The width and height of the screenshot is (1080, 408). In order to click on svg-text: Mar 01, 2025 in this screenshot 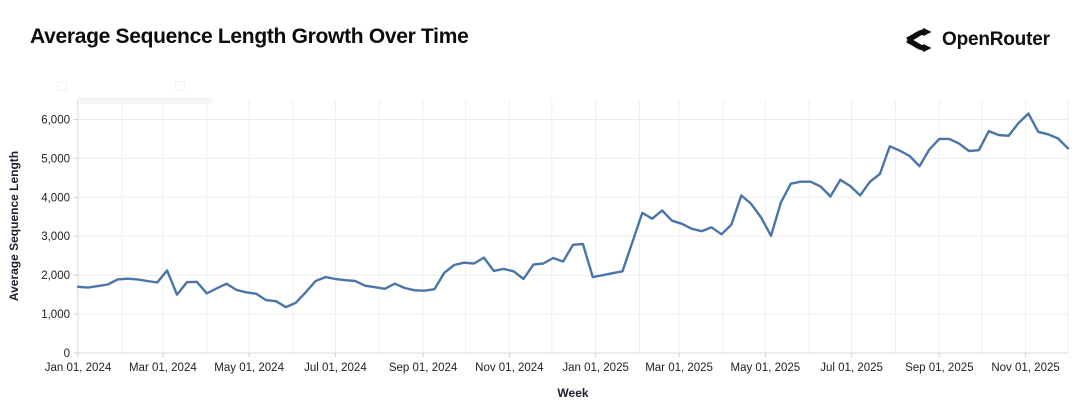, I will do `click(679, 368)`.